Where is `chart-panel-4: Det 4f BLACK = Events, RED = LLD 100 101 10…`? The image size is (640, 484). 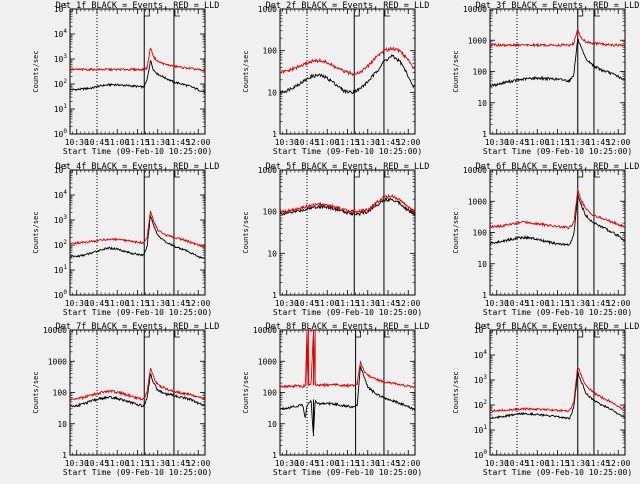 chart-panel-4: Det 4f BLACK = Events, RED = LLD 100 101 10… is located at coordinates (125, 239).